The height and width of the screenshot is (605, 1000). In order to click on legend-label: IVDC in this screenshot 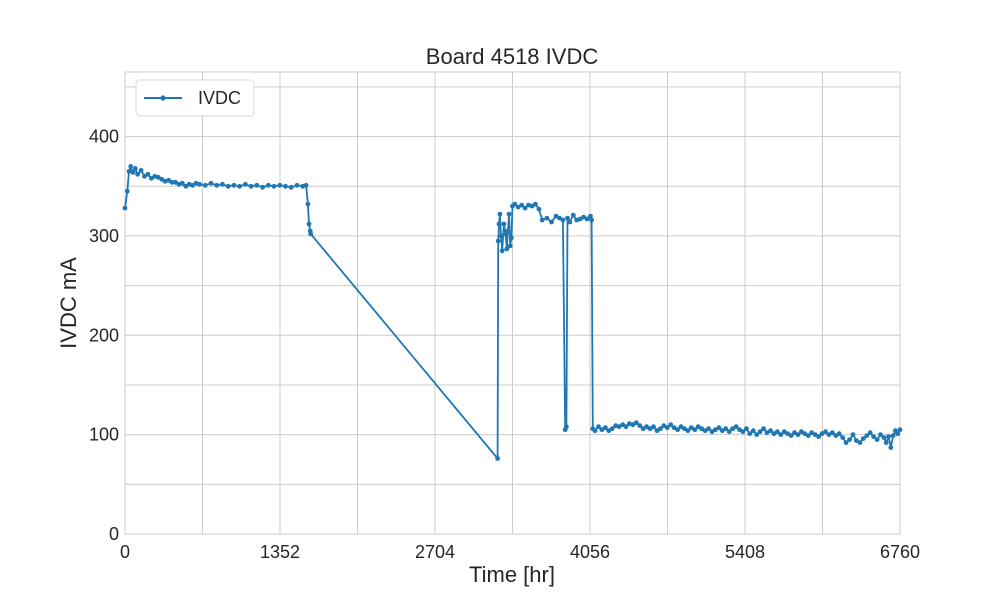, I will do `click(219, 98)`.